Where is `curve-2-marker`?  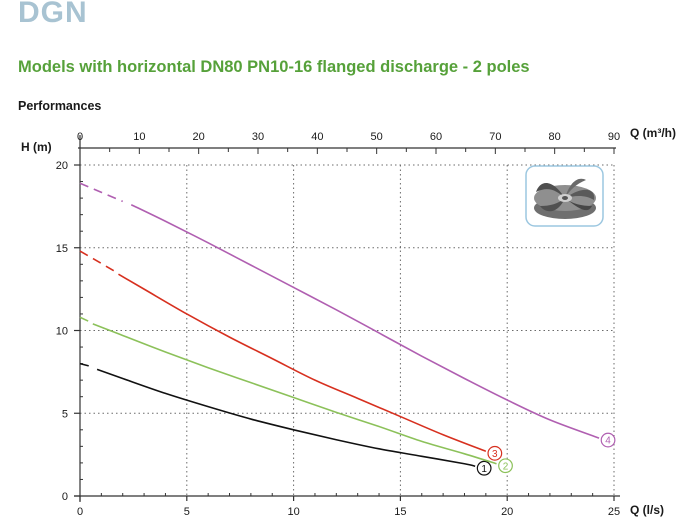 curve-2-marker is located at coordinates (505, 466).